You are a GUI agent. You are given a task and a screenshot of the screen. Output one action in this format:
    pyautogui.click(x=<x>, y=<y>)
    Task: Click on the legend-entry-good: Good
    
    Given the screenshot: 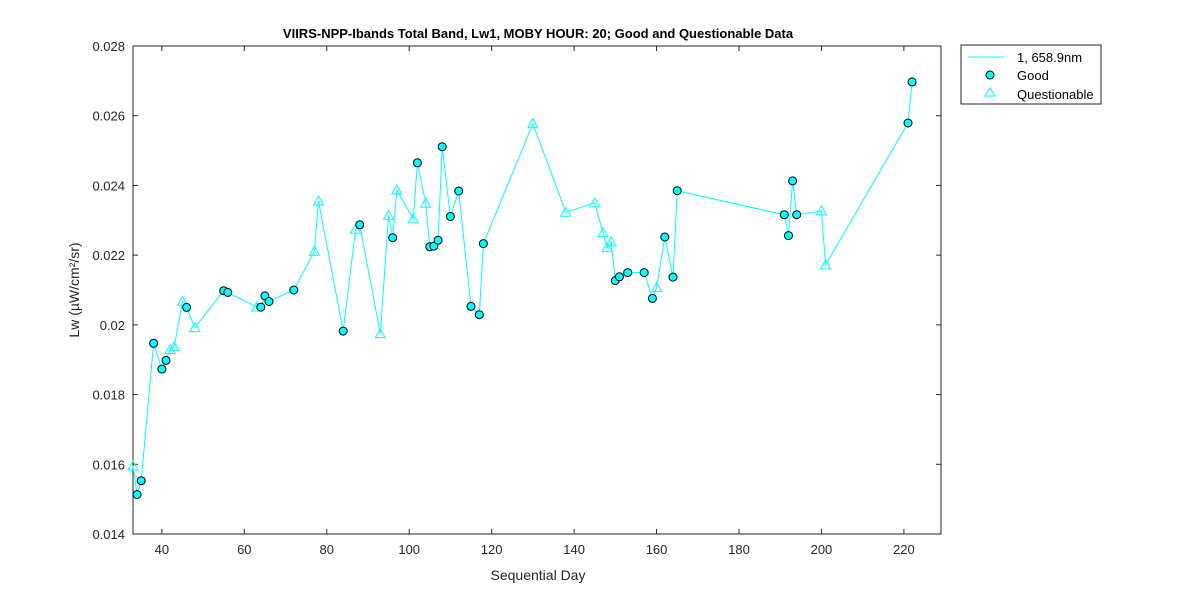 What is the action you would take?
    pyautogui.click(x=1033, y=75)
    